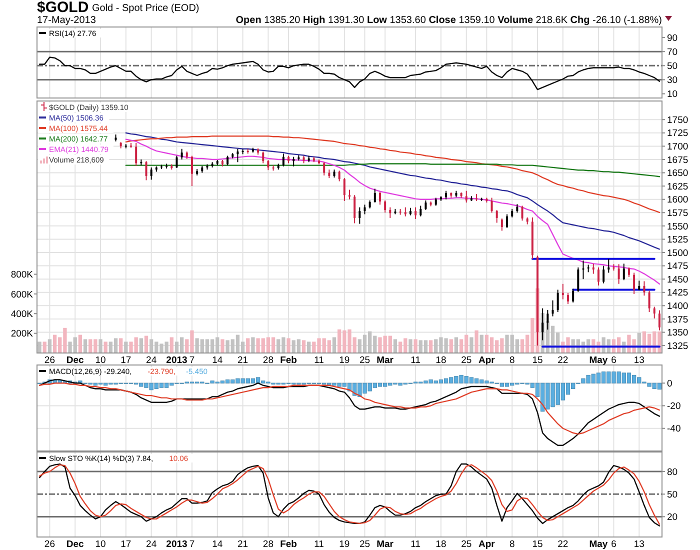 The height and width of the screenshot is (550, 700). Describe the element at coordinates (672, 52) in the screenshot. I see `y-tick-label: 70` at that location.